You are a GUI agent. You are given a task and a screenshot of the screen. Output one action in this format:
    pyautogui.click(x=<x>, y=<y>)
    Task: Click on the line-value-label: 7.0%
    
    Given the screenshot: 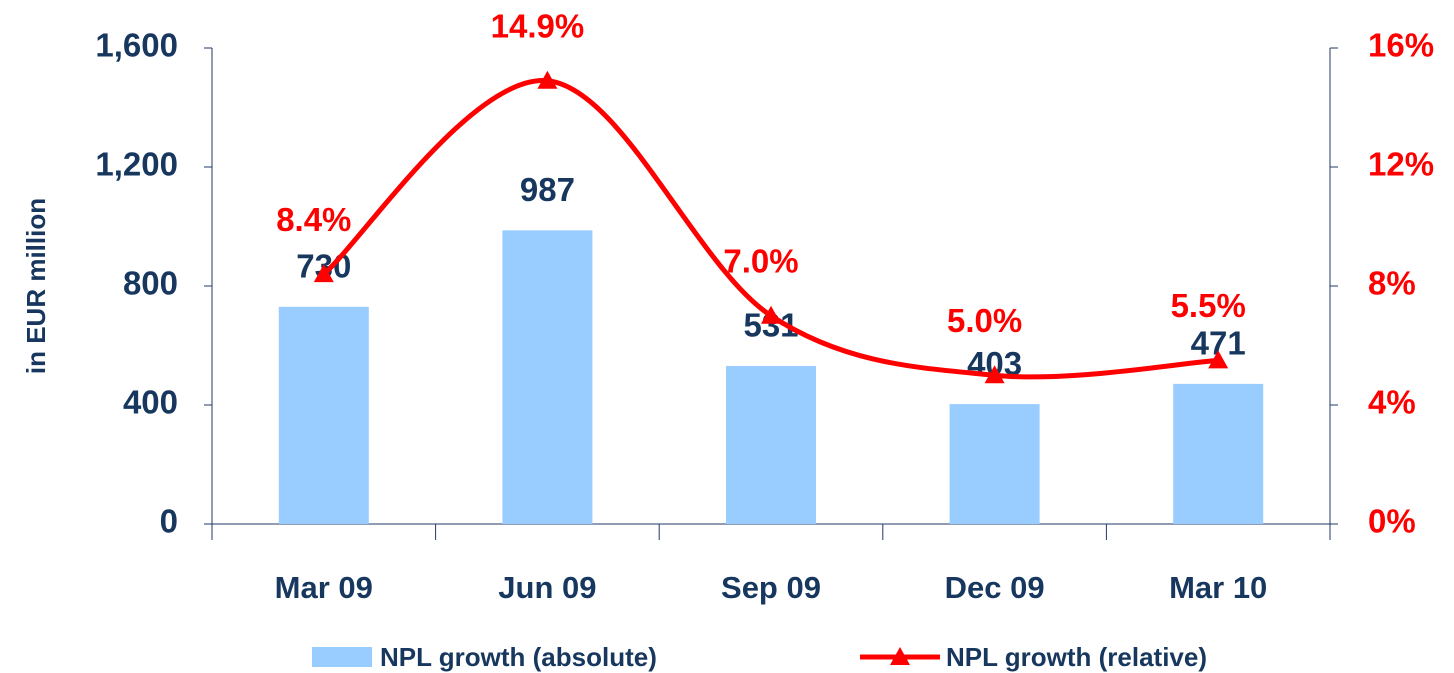 What is the action you would take?
    pyautogui.click(x=760, y=260)
    